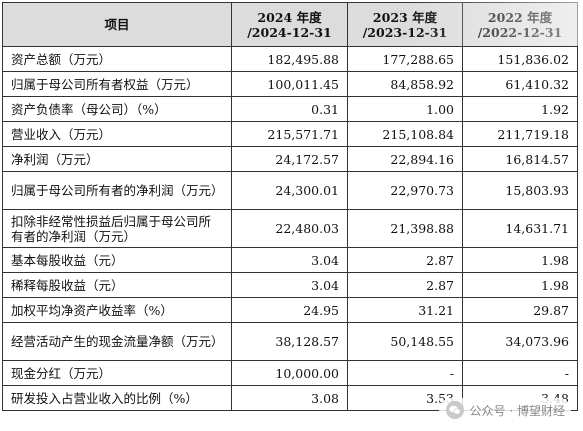 This screenshot has width=583, height=431. I want to click on table-row: 净利润（万元） 24,172.57 22,894.16 16,814.57, so click(290, 159).